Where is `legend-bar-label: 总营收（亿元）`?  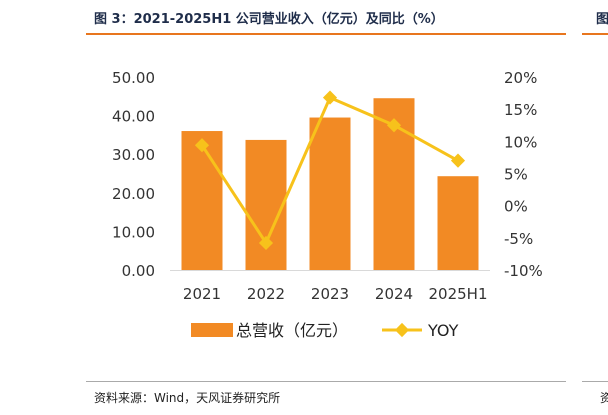
legend-bar-label: 总营收（亿元） is located at coordinates (292, 330).